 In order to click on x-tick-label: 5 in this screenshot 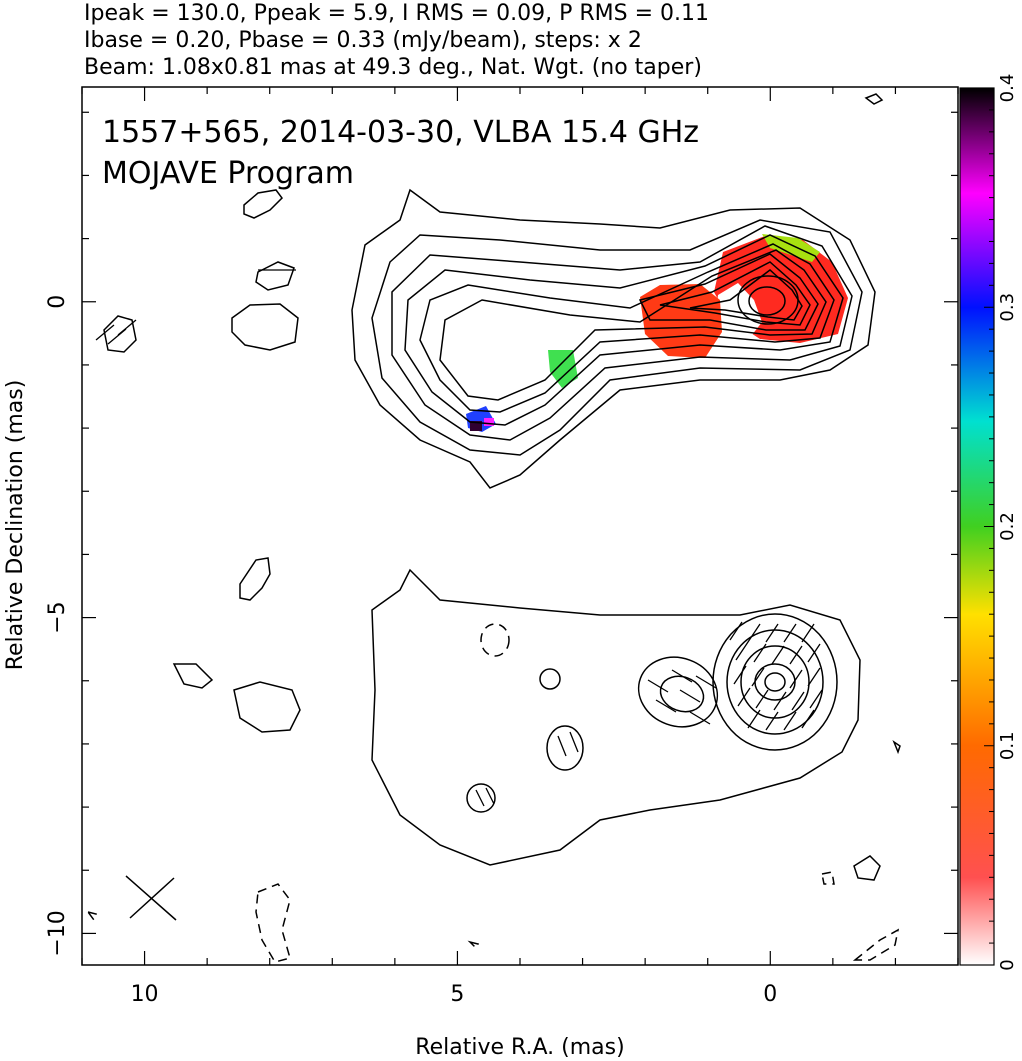, I will do `click(457, 994)`.